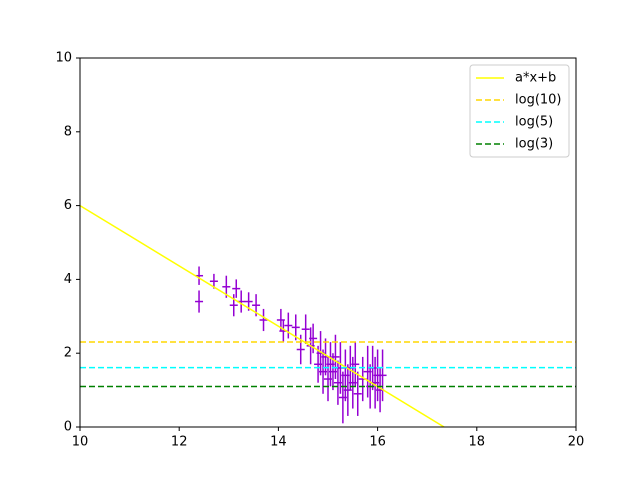 Image resolution: width=640 pixels, height=480 pixels. I want to click on y-tick-label: 8, so click(68, 131).